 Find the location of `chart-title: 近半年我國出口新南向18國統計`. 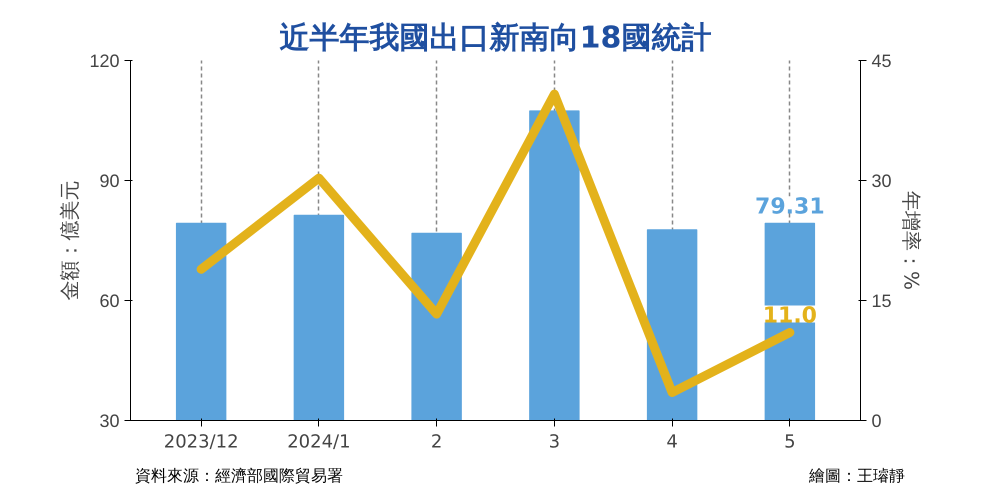

chart-title: 近半年我國出口新南向18國統計 is located at coordinates (496, 38).